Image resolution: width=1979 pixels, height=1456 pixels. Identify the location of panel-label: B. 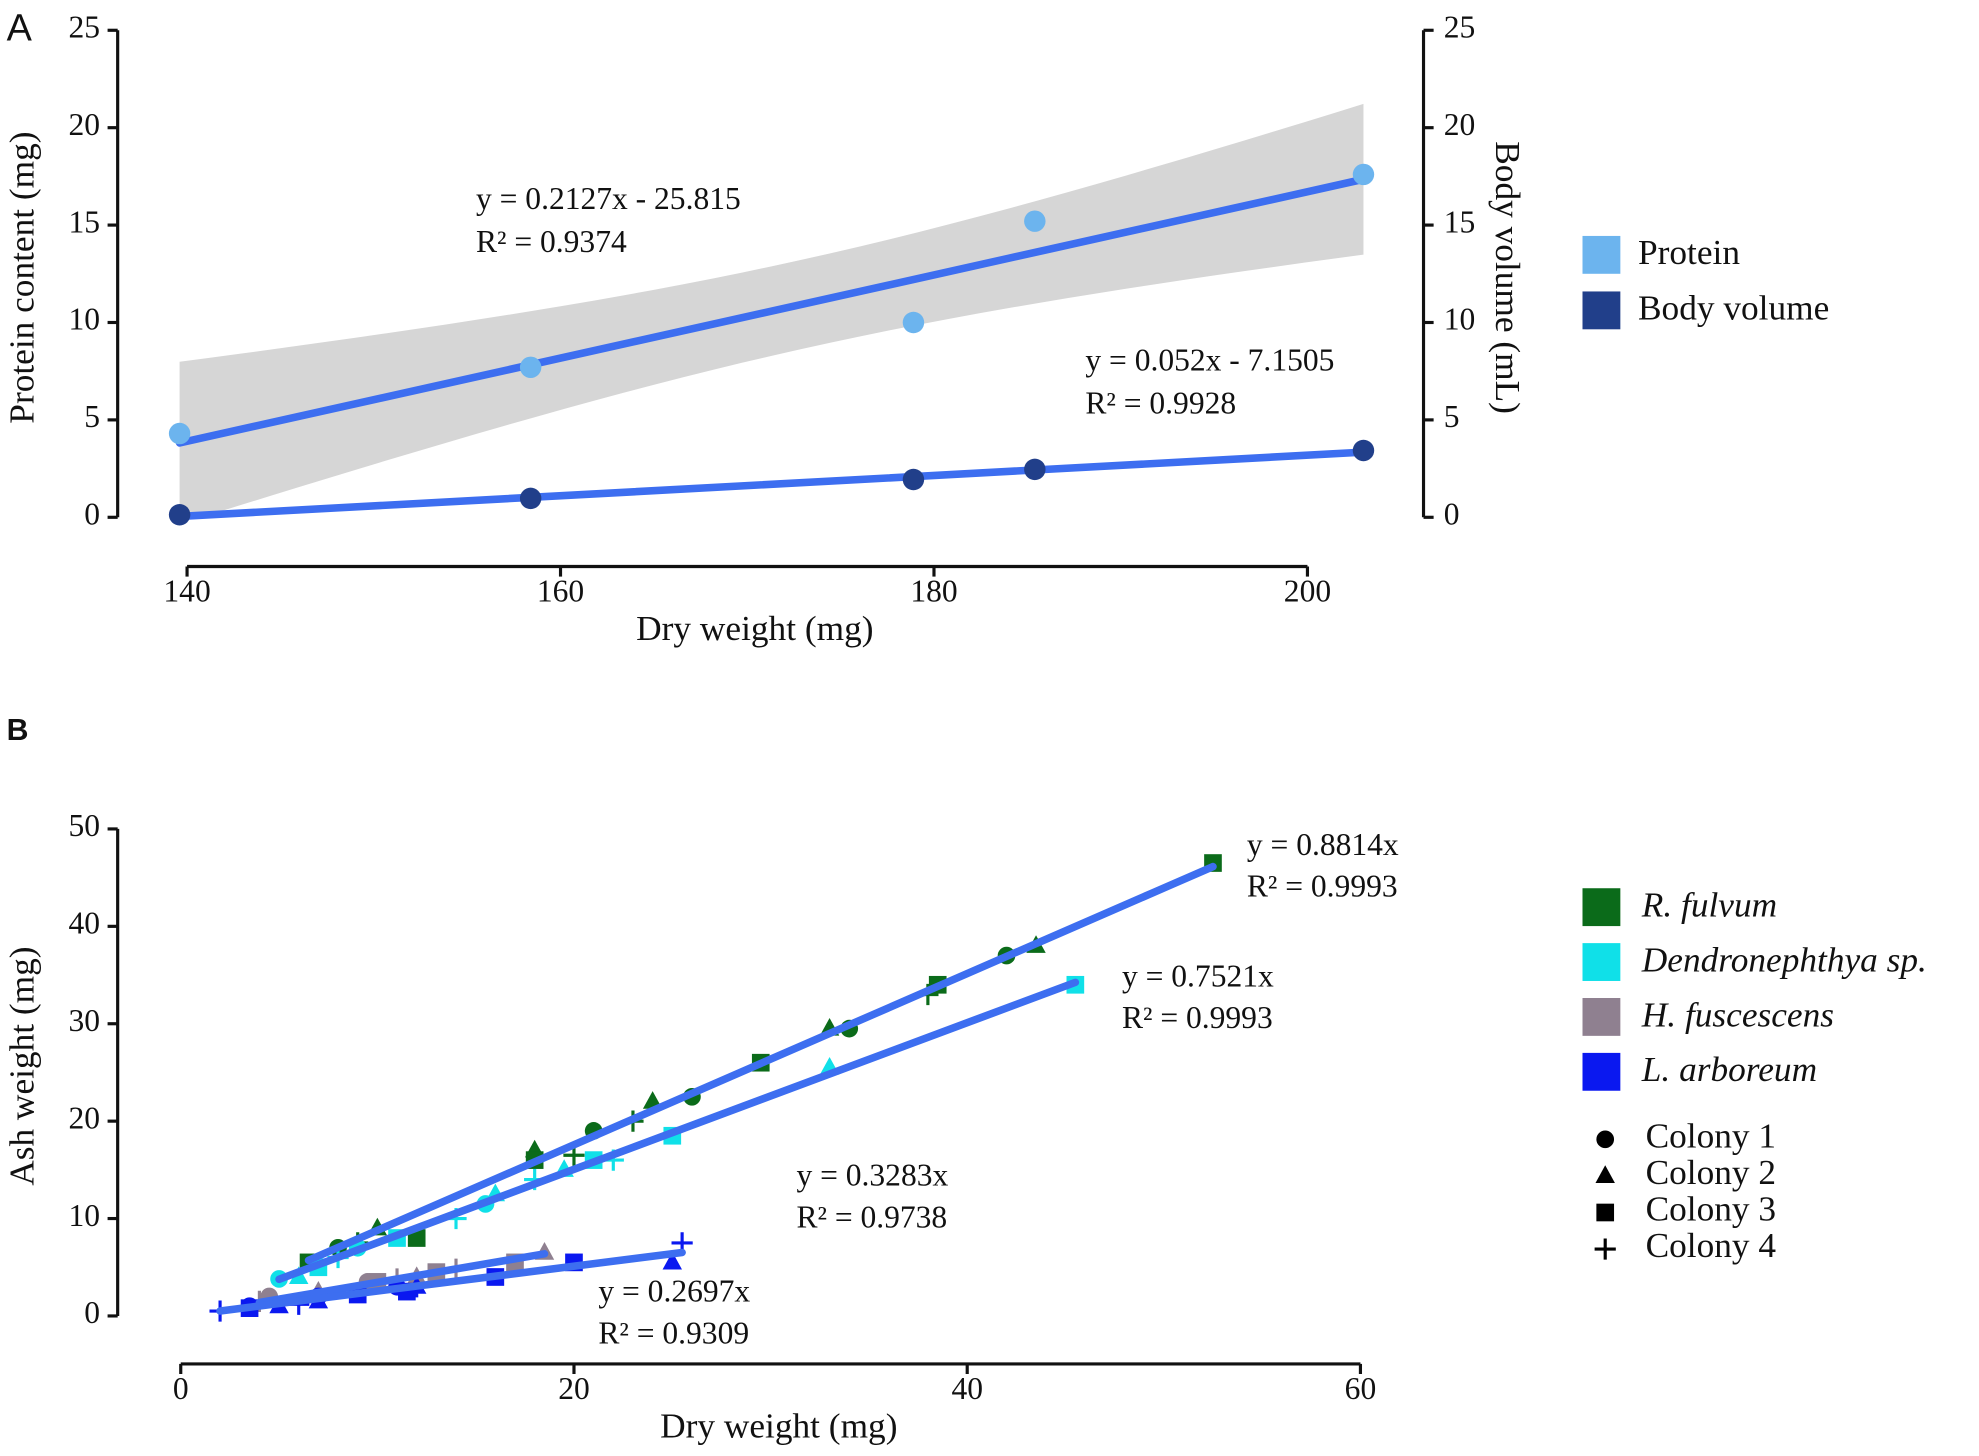
(18, 730).